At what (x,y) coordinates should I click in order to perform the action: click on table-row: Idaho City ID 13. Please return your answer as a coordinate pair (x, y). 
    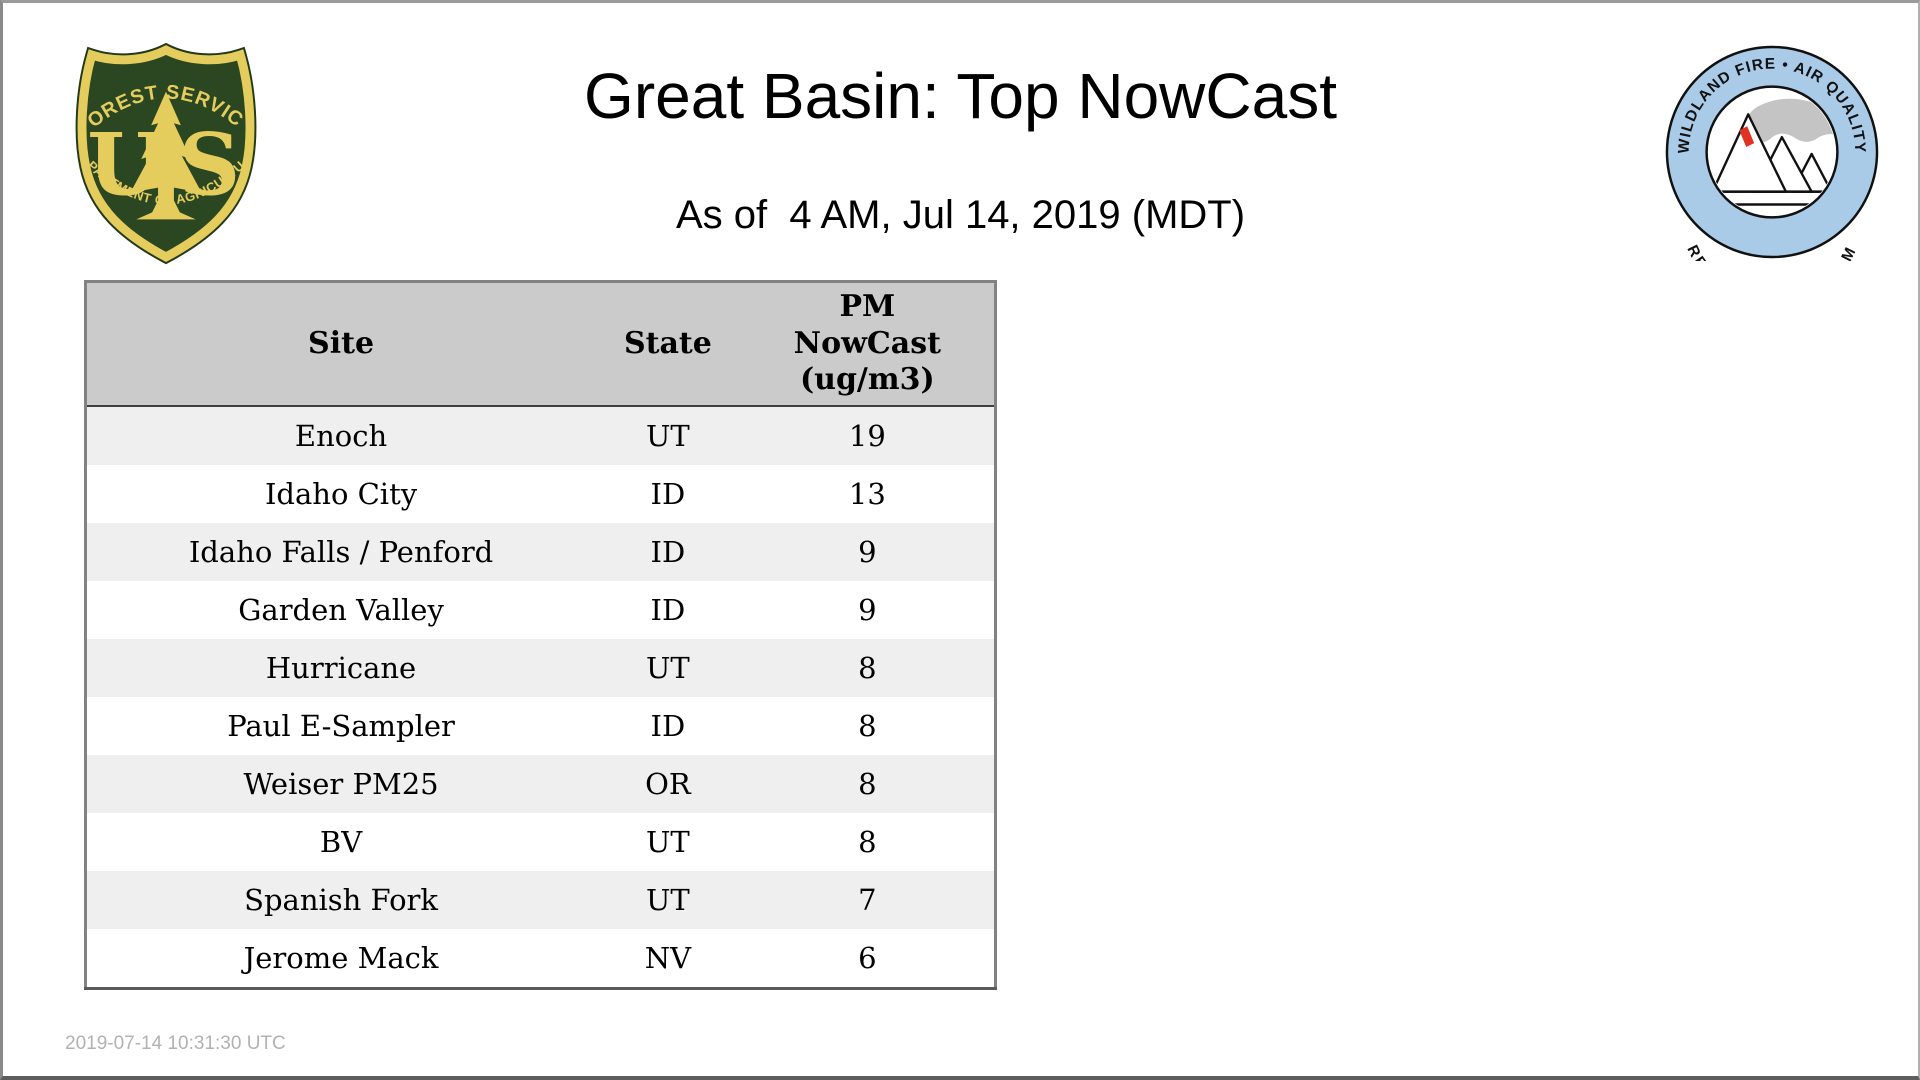
    Looking at the image, I should click on (540, 494).